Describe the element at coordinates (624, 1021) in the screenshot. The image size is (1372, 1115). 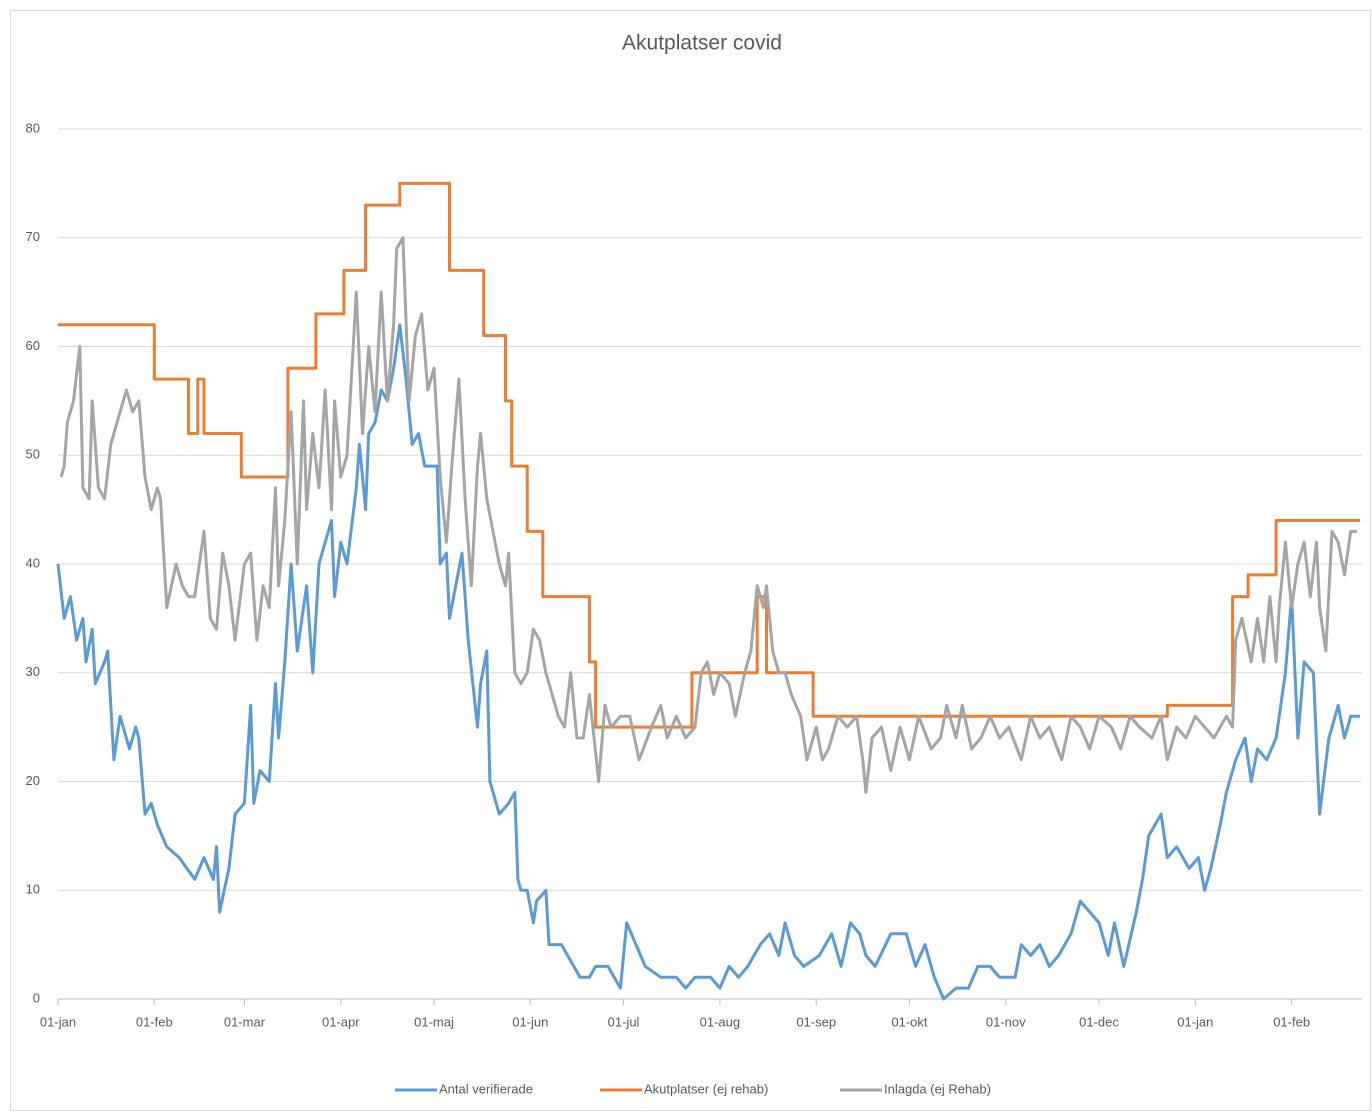
I see `x-tick-label: 01-jul` at that location.